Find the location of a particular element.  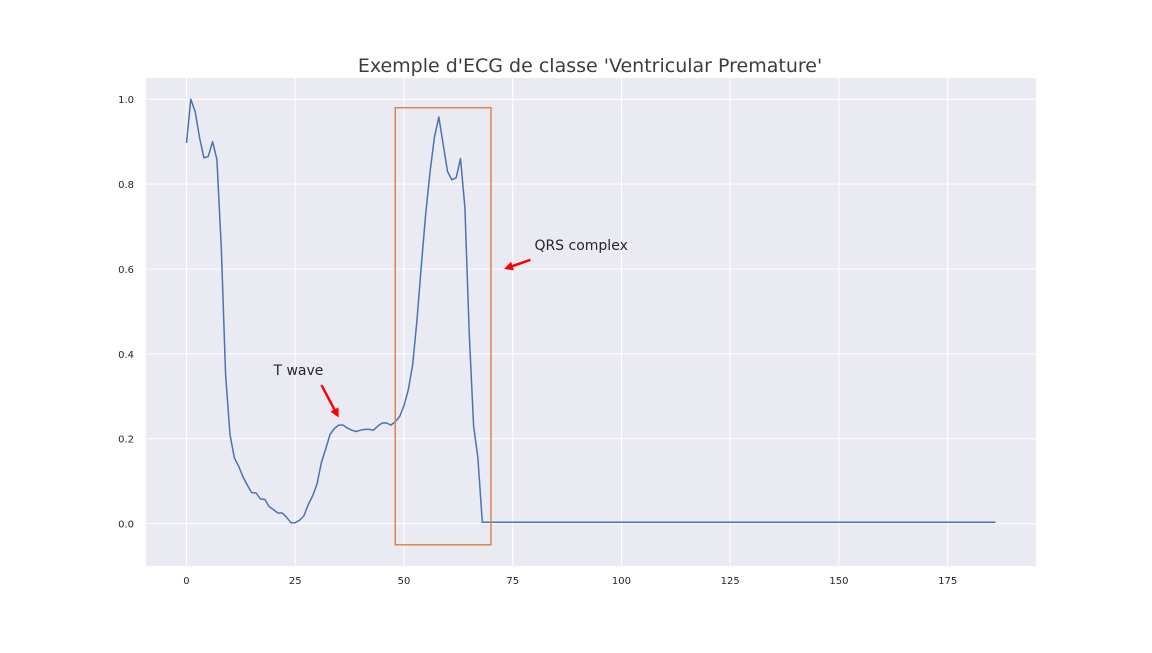

x-tick-label: 125 is located at coordinates (730, 581).